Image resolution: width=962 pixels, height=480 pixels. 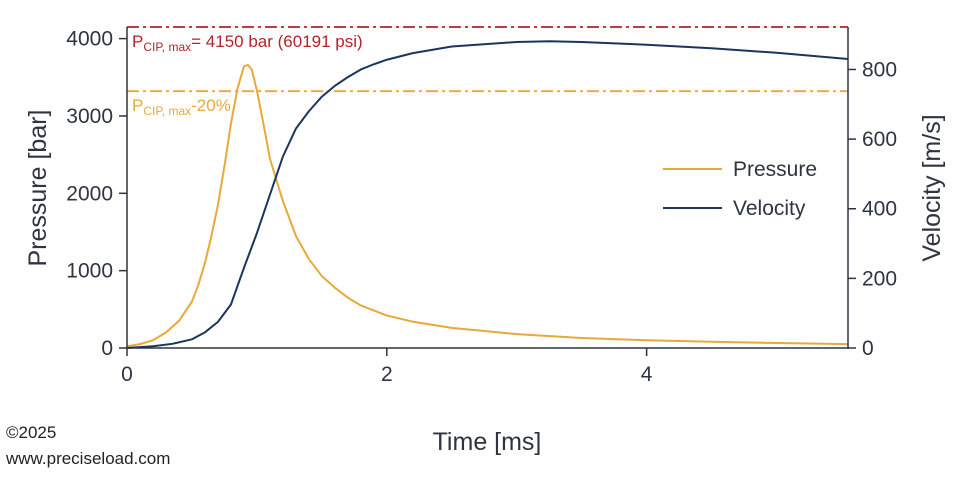 I want to click on y-left-tick-label: 1000, so click(x=89, y=271).